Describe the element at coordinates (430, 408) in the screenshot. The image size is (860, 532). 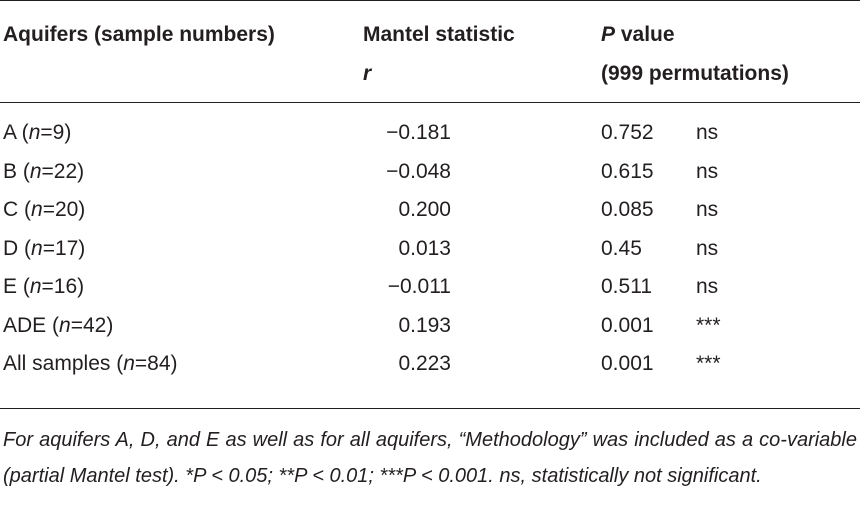
I see `bottom-rule` at that location.